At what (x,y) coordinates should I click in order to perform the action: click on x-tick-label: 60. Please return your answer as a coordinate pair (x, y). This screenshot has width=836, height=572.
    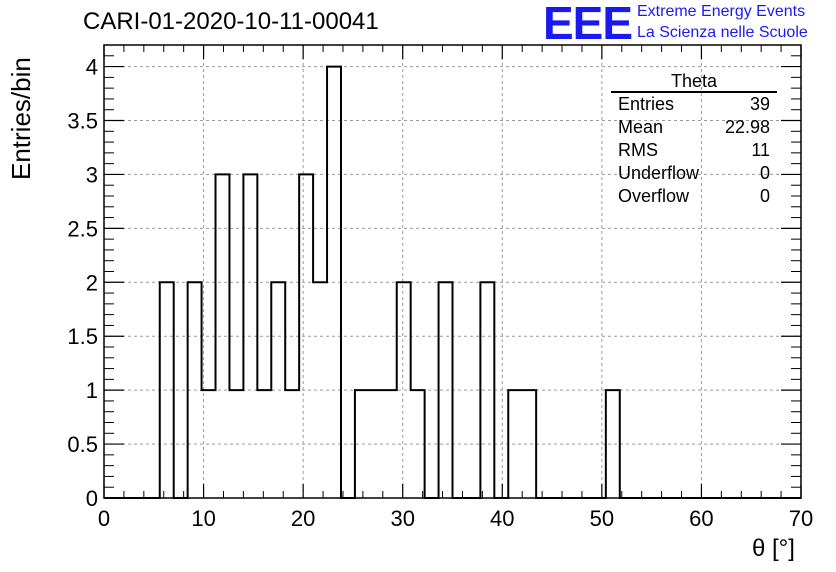
    Looking at the image, I should click on (701, 518).